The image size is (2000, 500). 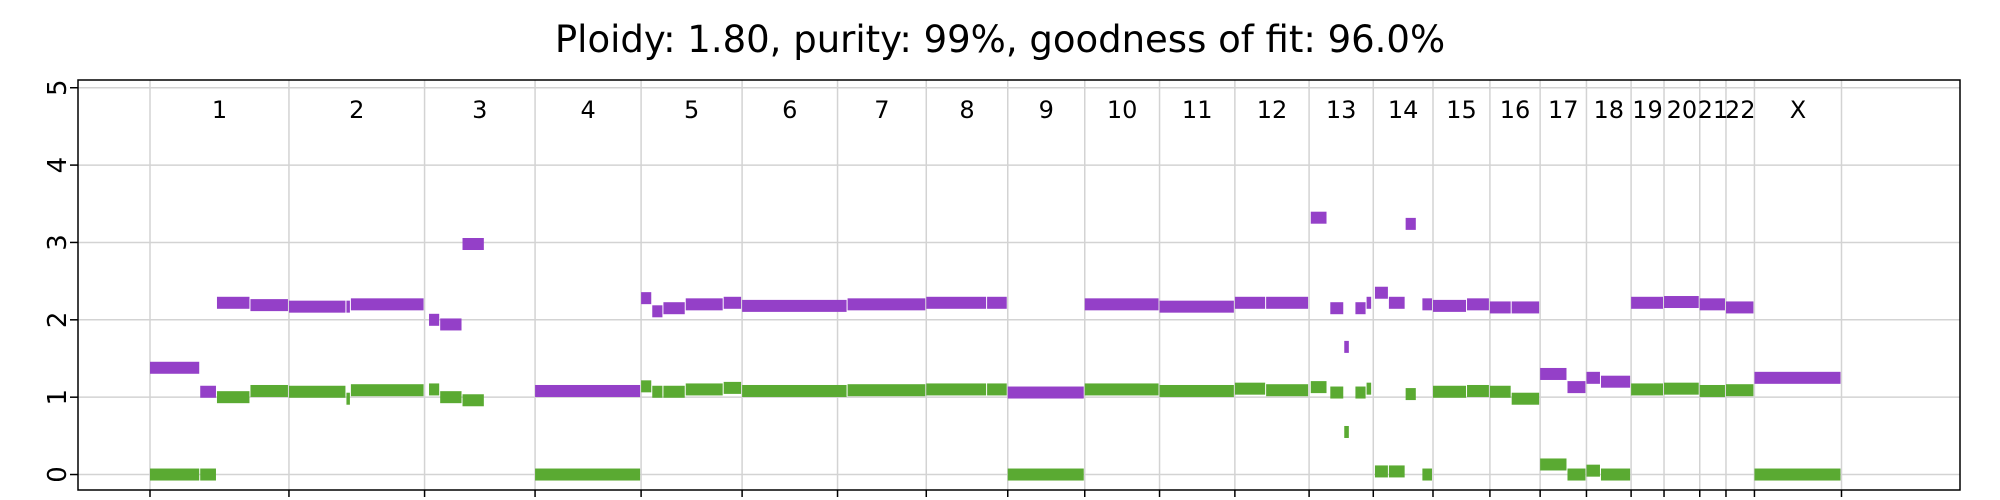 I want to click on chromosome-label-7: 7, so click(x=881, y=110).